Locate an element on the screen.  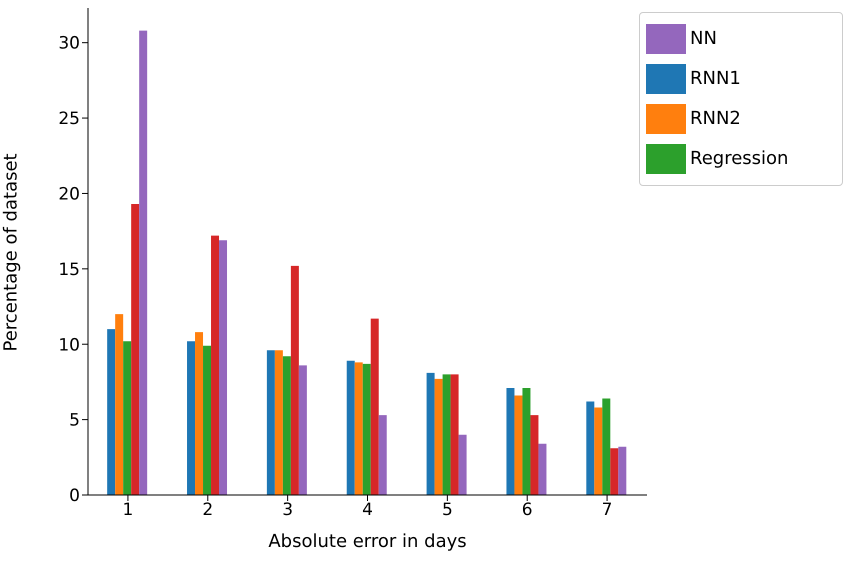
y-tick-label: 0 is located at coordinates (74, 496).